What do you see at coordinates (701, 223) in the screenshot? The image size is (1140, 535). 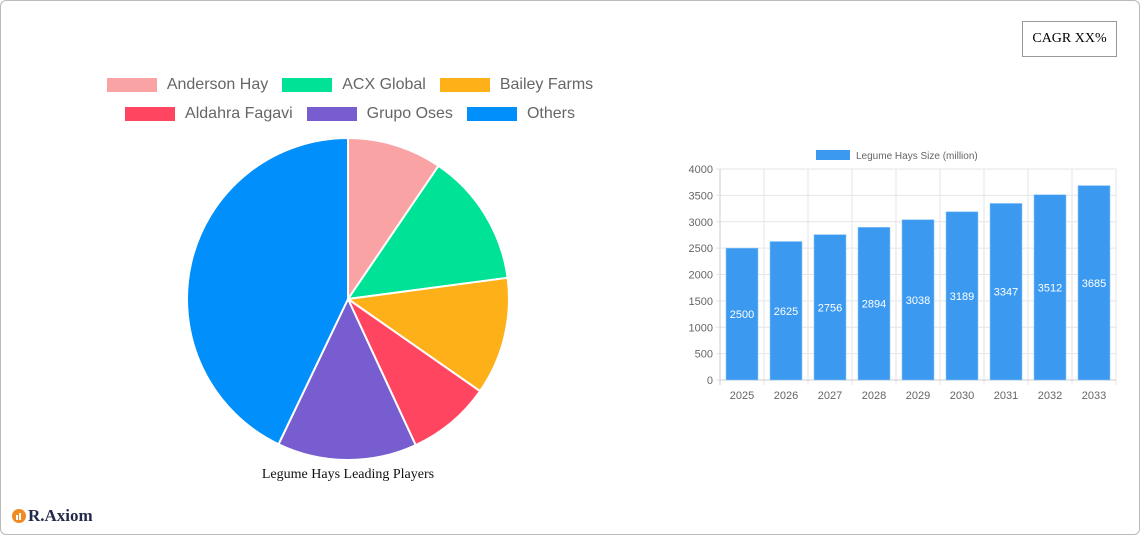 I see `y-tick-label: 3000` at bounding box center [701, 223].